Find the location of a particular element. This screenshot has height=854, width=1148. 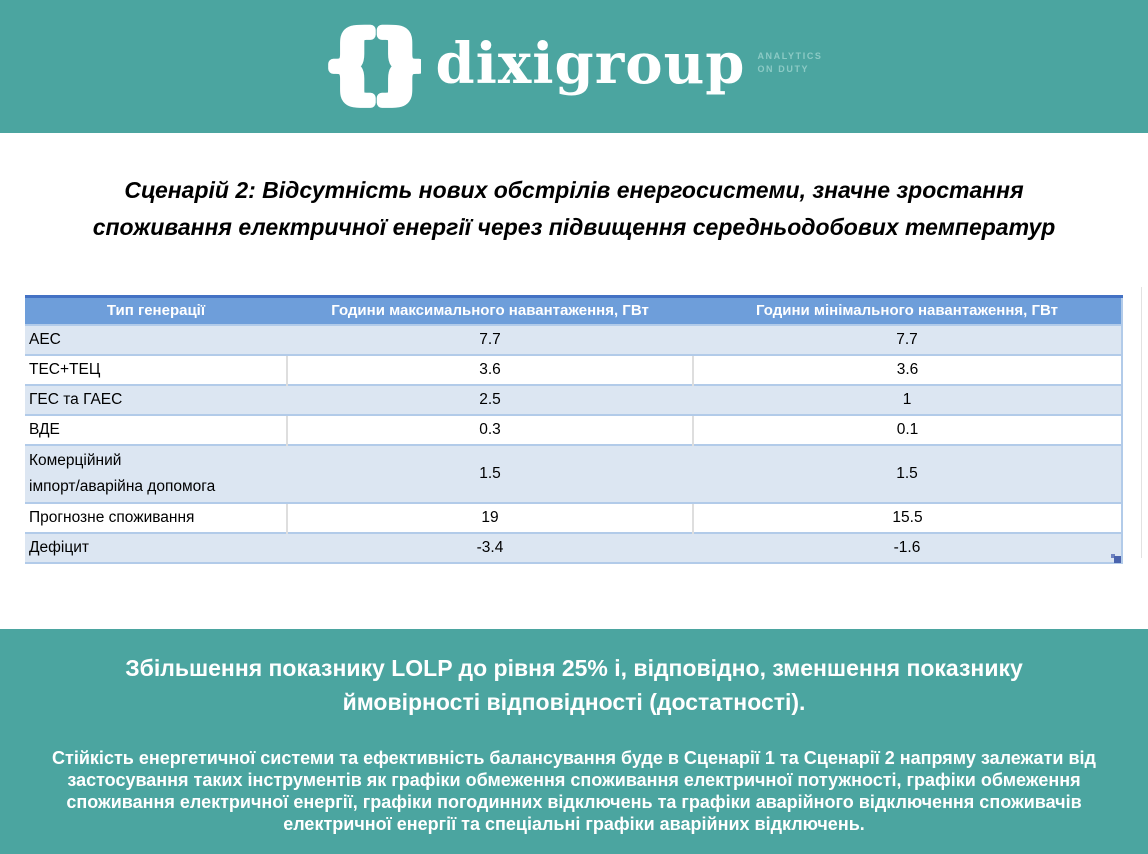

resize-handle-square-big is located at coordinates (1117, 559).